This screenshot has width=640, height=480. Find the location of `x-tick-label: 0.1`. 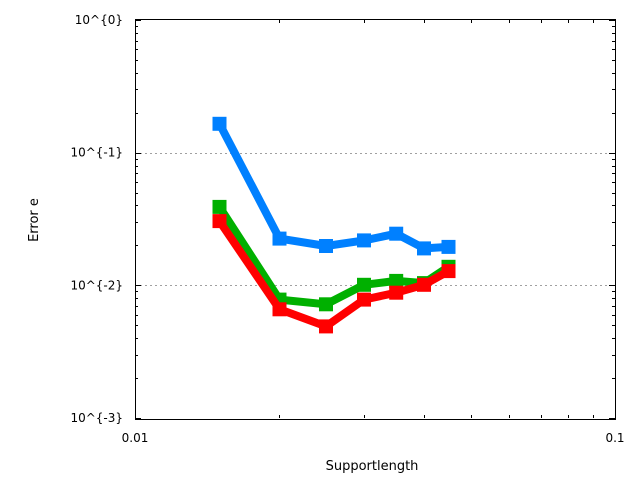

x-tick-label: 0.1 is located at coordinates (614, 438).